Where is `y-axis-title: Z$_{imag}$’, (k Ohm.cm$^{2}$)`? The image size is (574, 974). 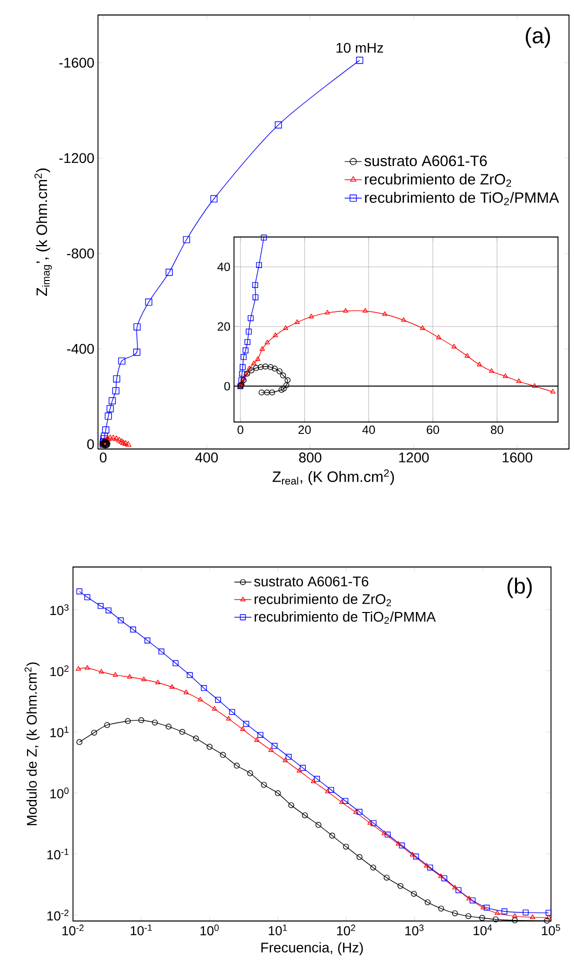 y-axis-title: Z$_{imag}$’, (k Ohm.cm$^{2}$) is located at coordinates (43, 232).